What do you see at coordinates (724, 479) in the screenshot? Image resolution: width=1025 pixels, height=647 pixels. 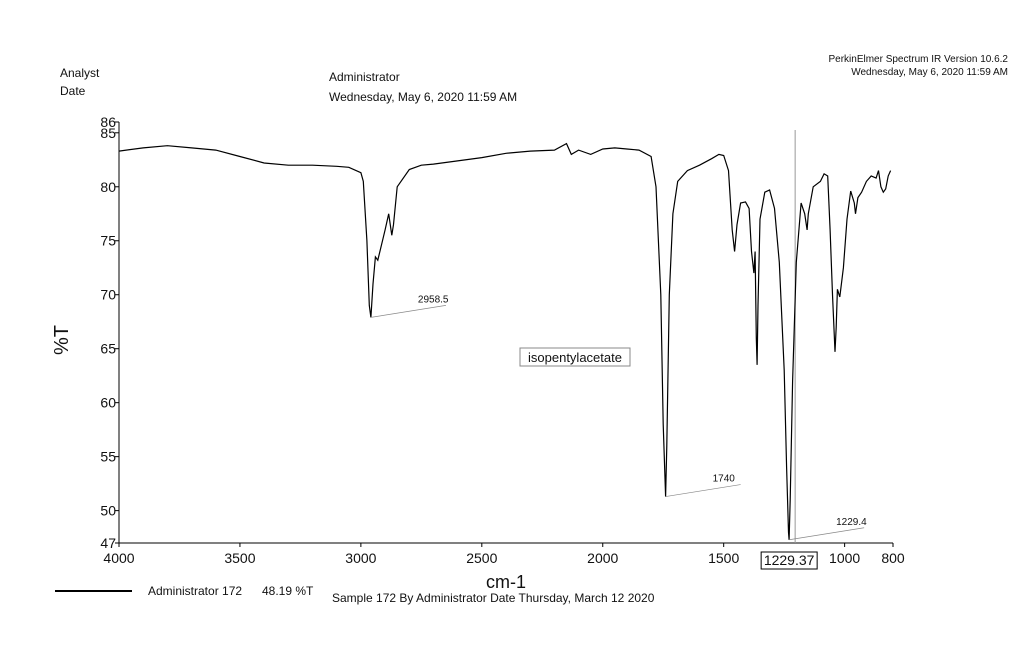 I see `peak-label: 1740` at bounding box center [724, 479].